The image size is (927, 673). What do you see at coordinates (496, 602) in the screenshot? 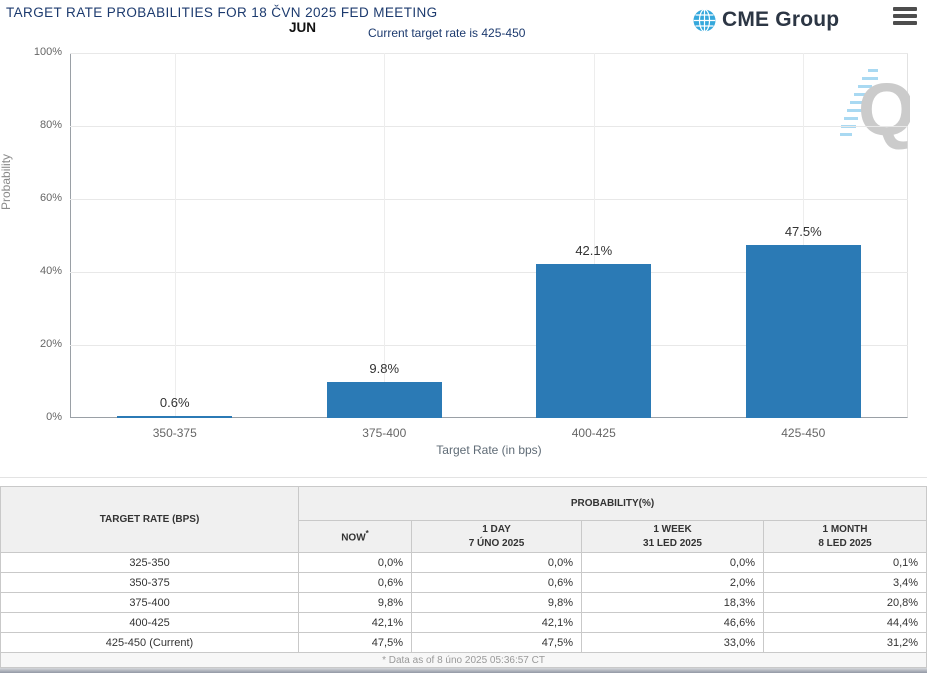
I see `table-cell-day: 9,8%` at bounding box center [496, 602].